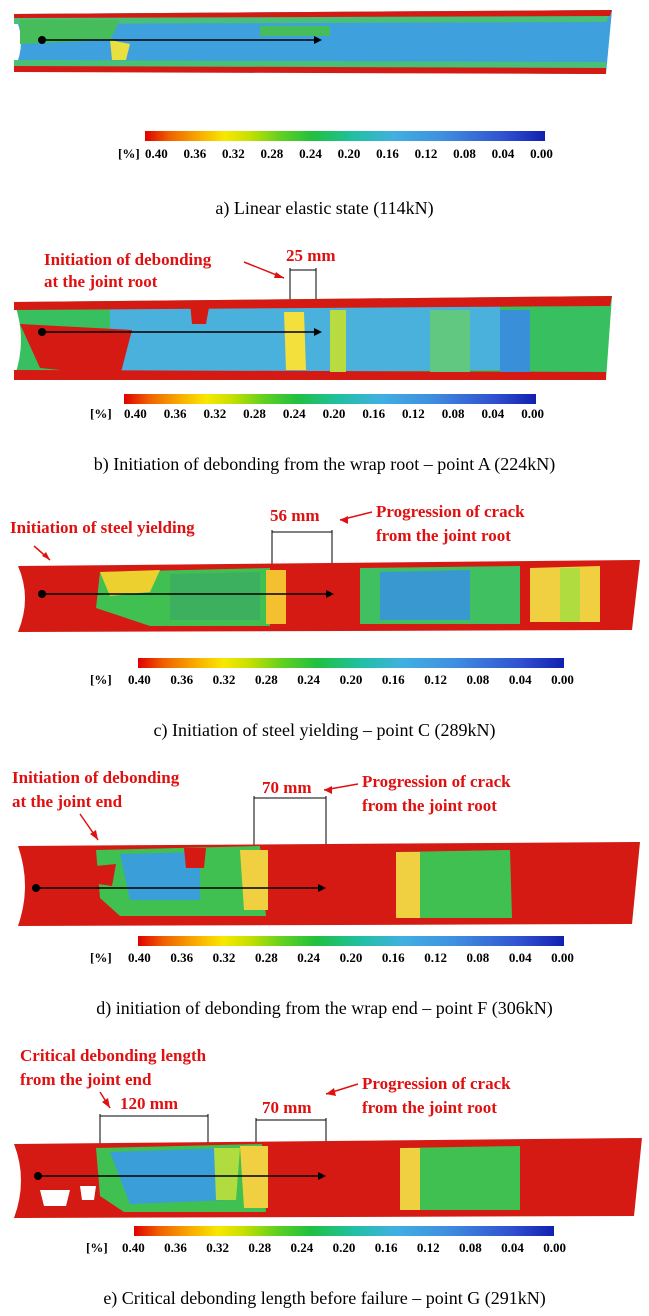 This screenshot has width=649, height=1316. I want to click on annotation-length-120mm: 120 mm, so click(149, 1103).